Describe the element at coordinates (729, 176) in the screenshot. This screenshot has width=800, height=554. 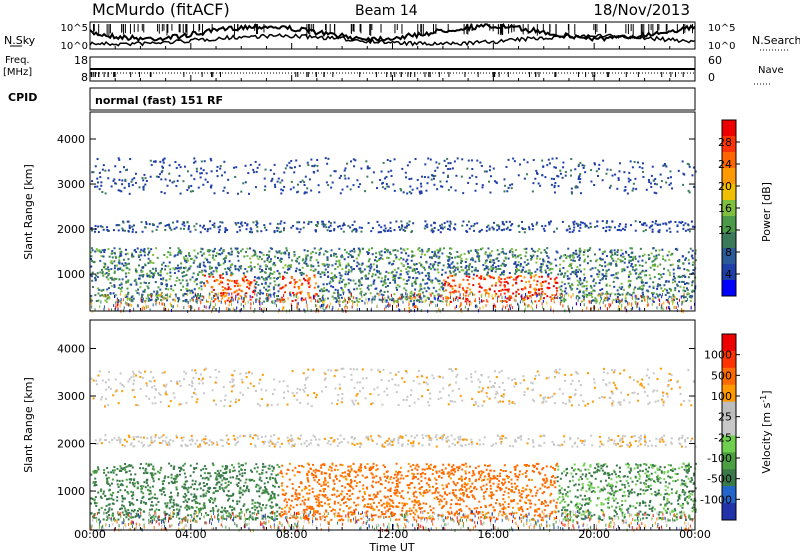
I see `colorbar-cell` at that location.